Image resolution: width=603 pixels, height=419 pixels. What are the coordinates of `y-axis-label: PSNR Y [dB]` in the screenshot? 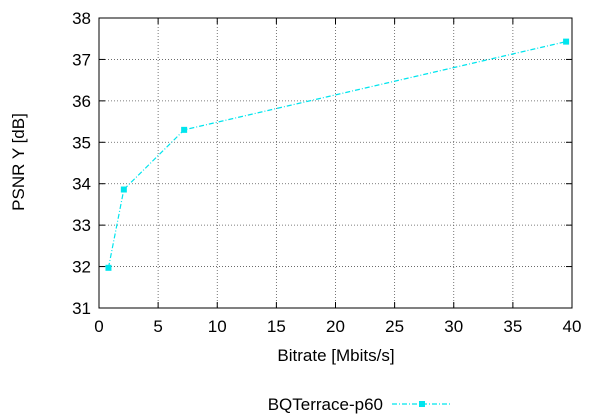 It's located at (18, 162).